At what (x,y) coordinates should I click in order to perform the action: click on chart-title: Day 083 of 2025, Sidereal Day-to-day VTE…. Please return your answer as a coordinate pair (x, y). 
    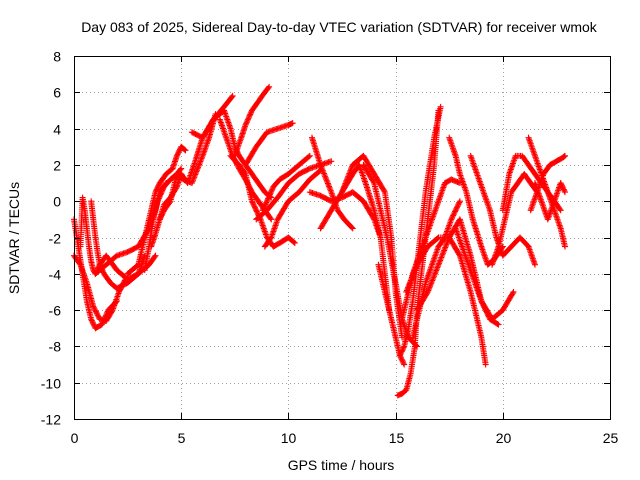
    Looking at the image, I should click on (339, 27).